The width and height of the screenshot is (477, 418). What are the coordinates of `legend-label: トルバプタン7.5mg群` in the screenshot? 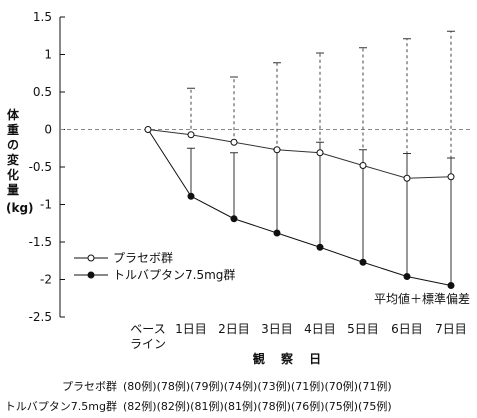 It's located at (174, 275).